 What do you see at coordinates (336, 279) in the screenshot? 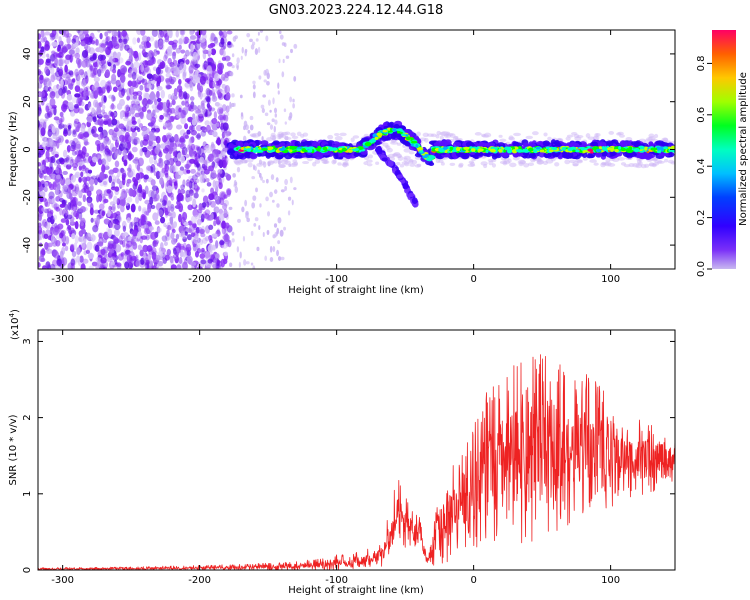
I see `x-tick-label: -100` at bounding box center [336, 279].